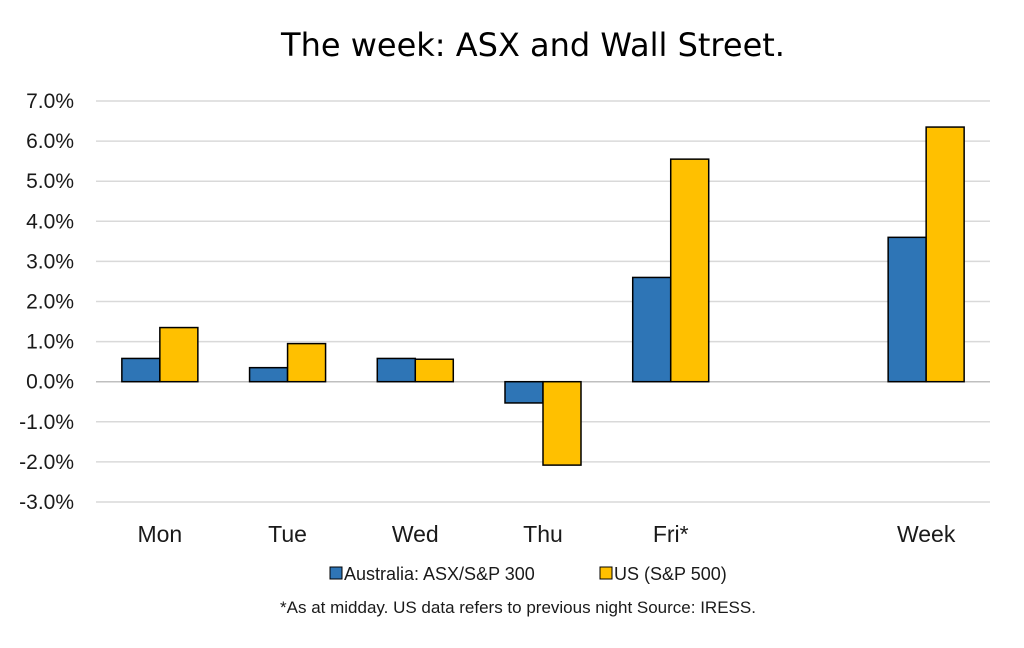 Image resolution: width=1024 pixels, height=648 pixels. Describe the element at coordinates (159, 534) in the screenshot. I see `x-tick-label: Mon` at that location.